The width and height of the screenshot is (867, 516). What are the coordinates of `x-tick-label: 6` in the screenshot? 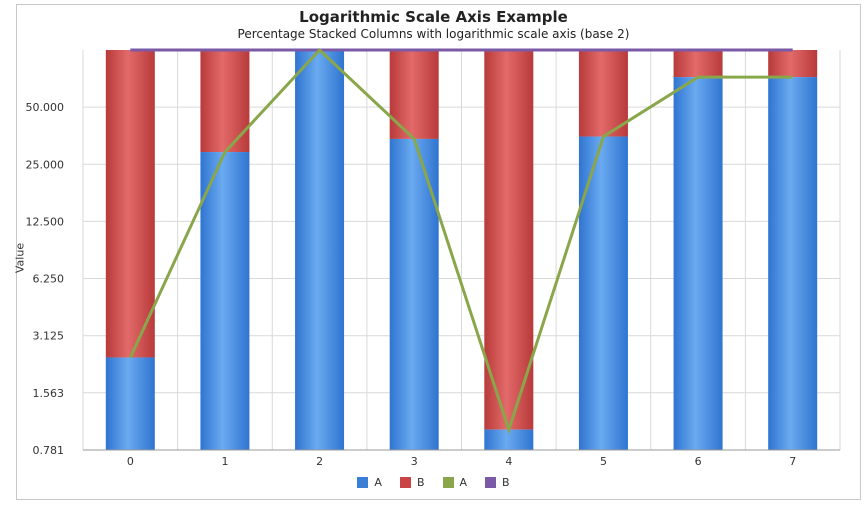 It's located at (698, 461).